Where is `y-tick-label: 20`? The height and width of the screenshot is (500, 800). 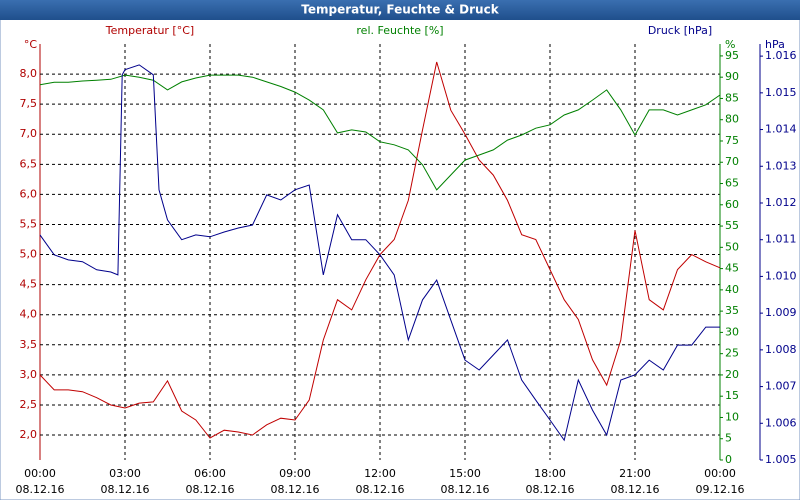 y-tick-label: 20 is located at coordinates (732, 374).